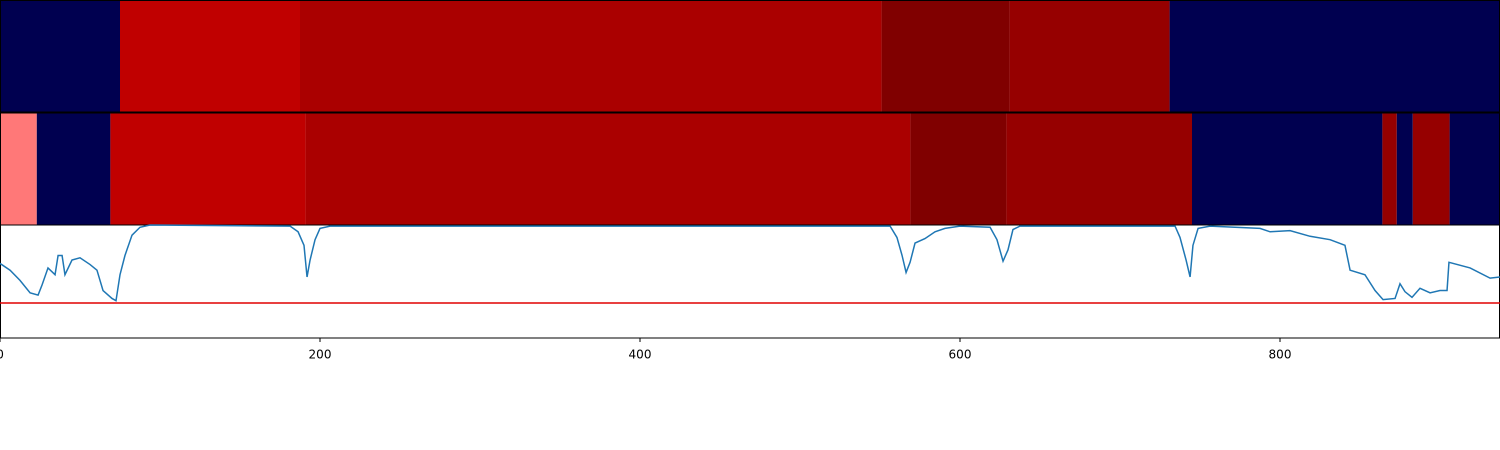 This screenshot has width=1500, height=450. What do you see at coordinates (960, 355) in the screenshot?
I see `x-tick-label: 600` at bounding box center [960, 355].